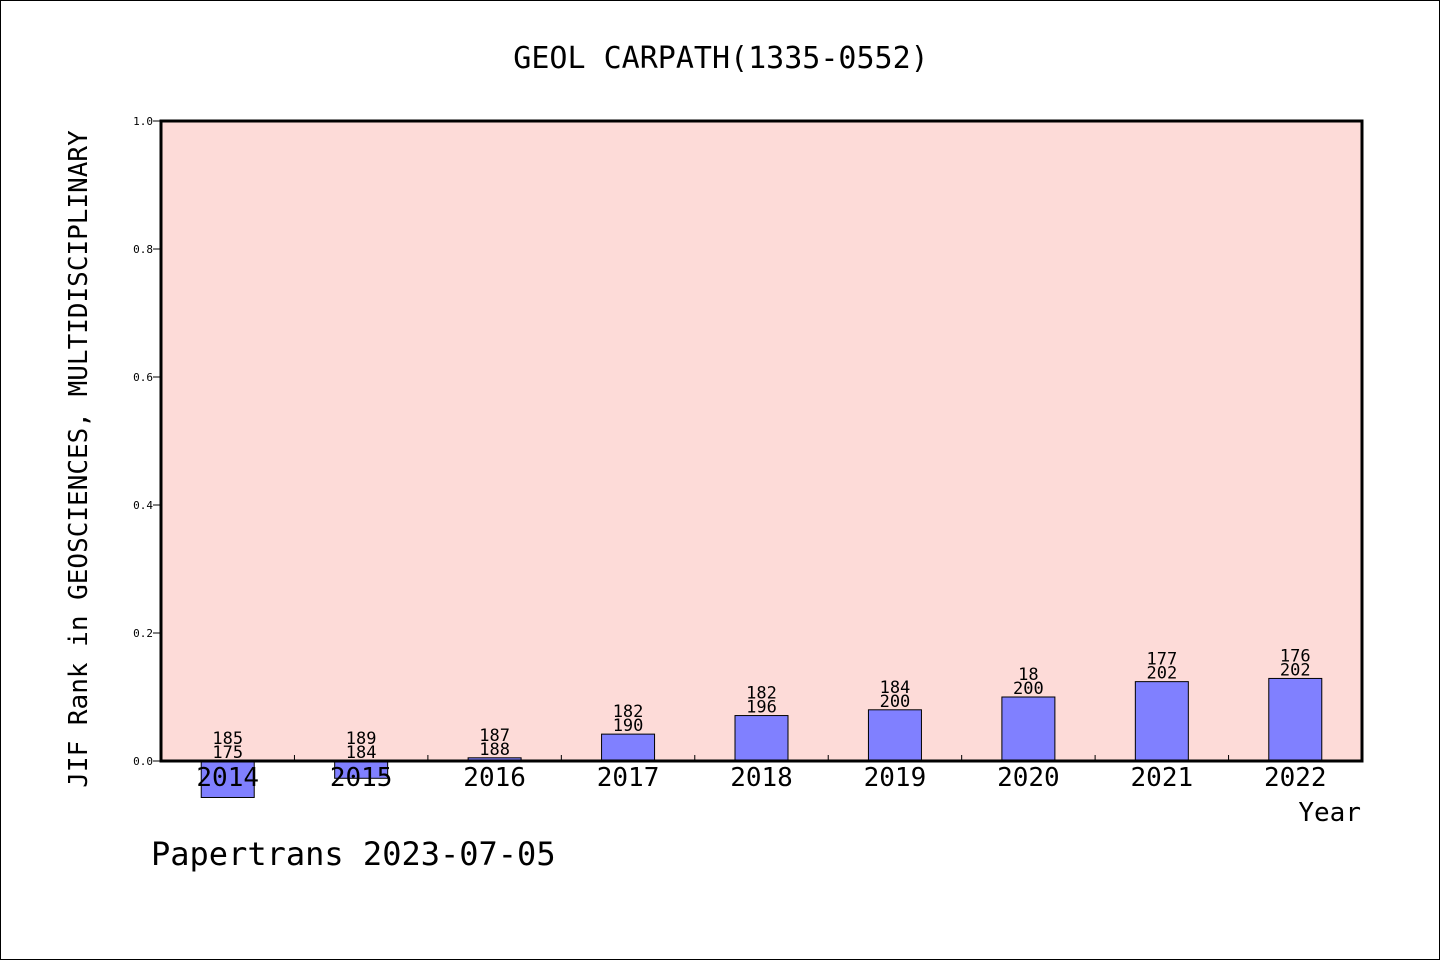  I want to click on x-tick-label-2015: 2015, so click(361, 778).